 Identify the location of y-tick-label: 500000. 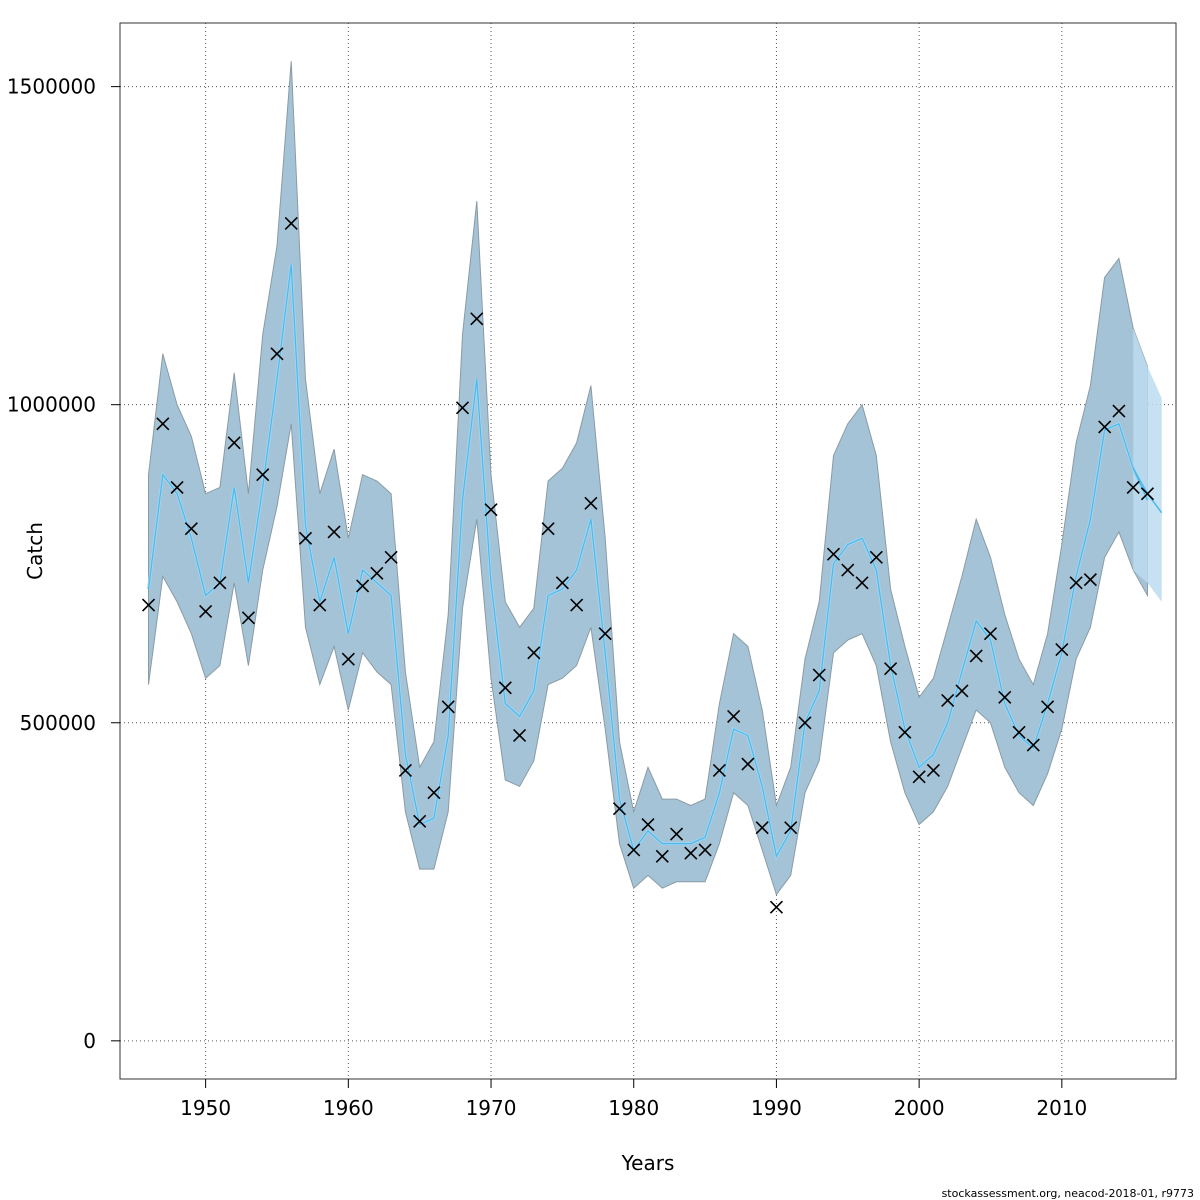
(58, 723).